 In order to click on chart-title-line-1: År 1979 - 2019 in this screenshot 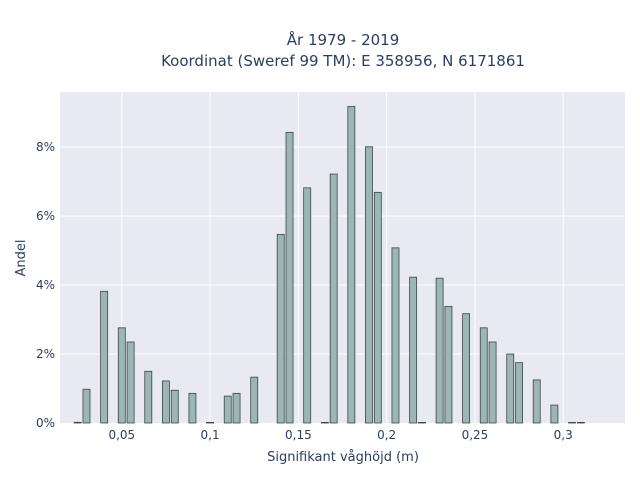, I will do `click(343, 39)`.